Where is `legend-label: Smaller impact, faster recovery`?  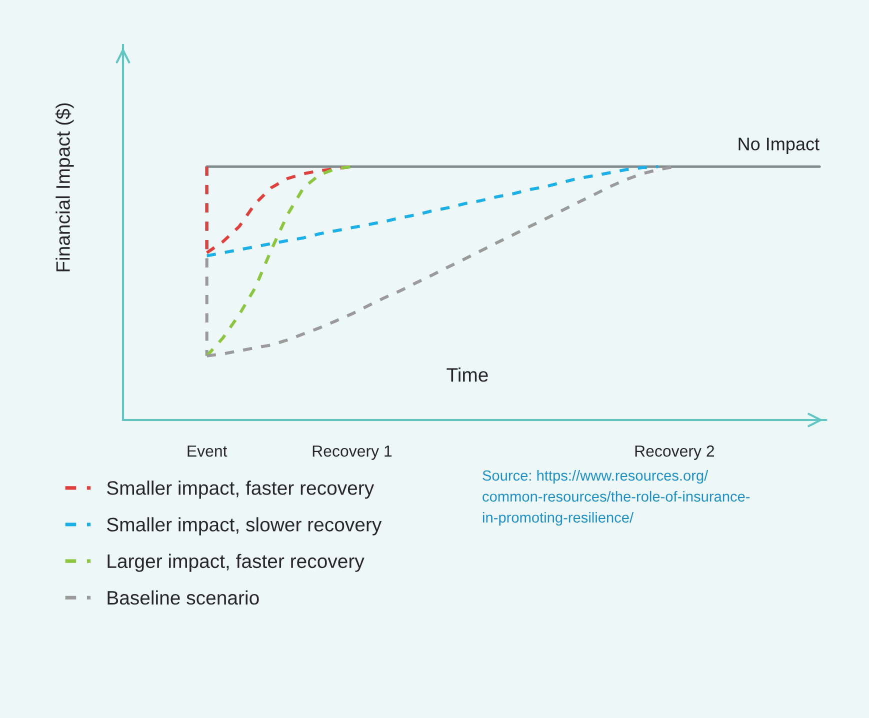 legend-label: Smaller impact, faster recovery is located at coordinates (240, 489).